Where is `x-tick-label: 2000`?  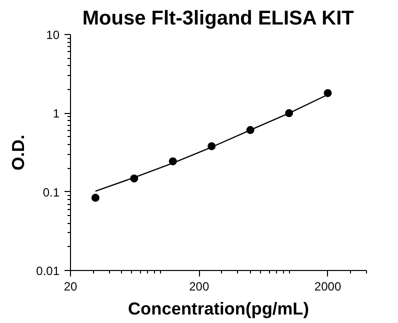
x-tick-label: 2000 is located at coordinates (328, 287).